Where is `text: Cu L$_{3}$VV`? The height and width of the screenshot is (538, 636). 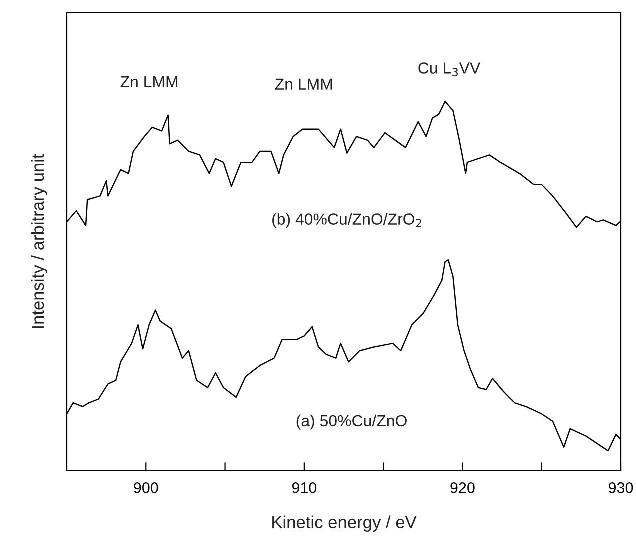 text: Cu L$_{3}$VV is located at coordinates (449, 69).